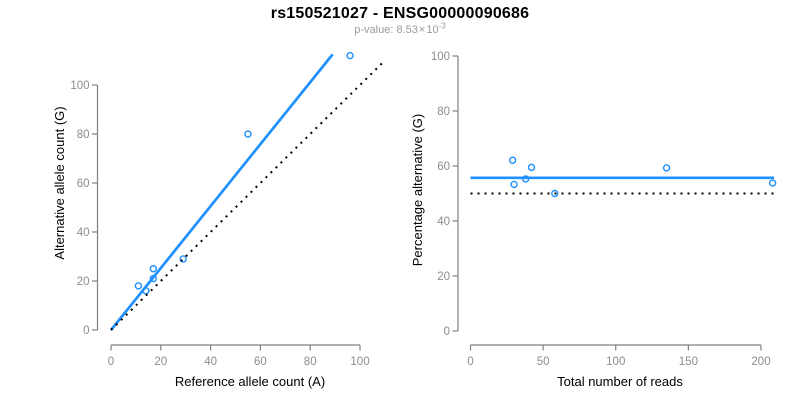 The width and height of the screenshot is (800, 400). Describe the element at coordinates (160, 362) in the screenshot. I see `x-tick-label: 20` at that location.